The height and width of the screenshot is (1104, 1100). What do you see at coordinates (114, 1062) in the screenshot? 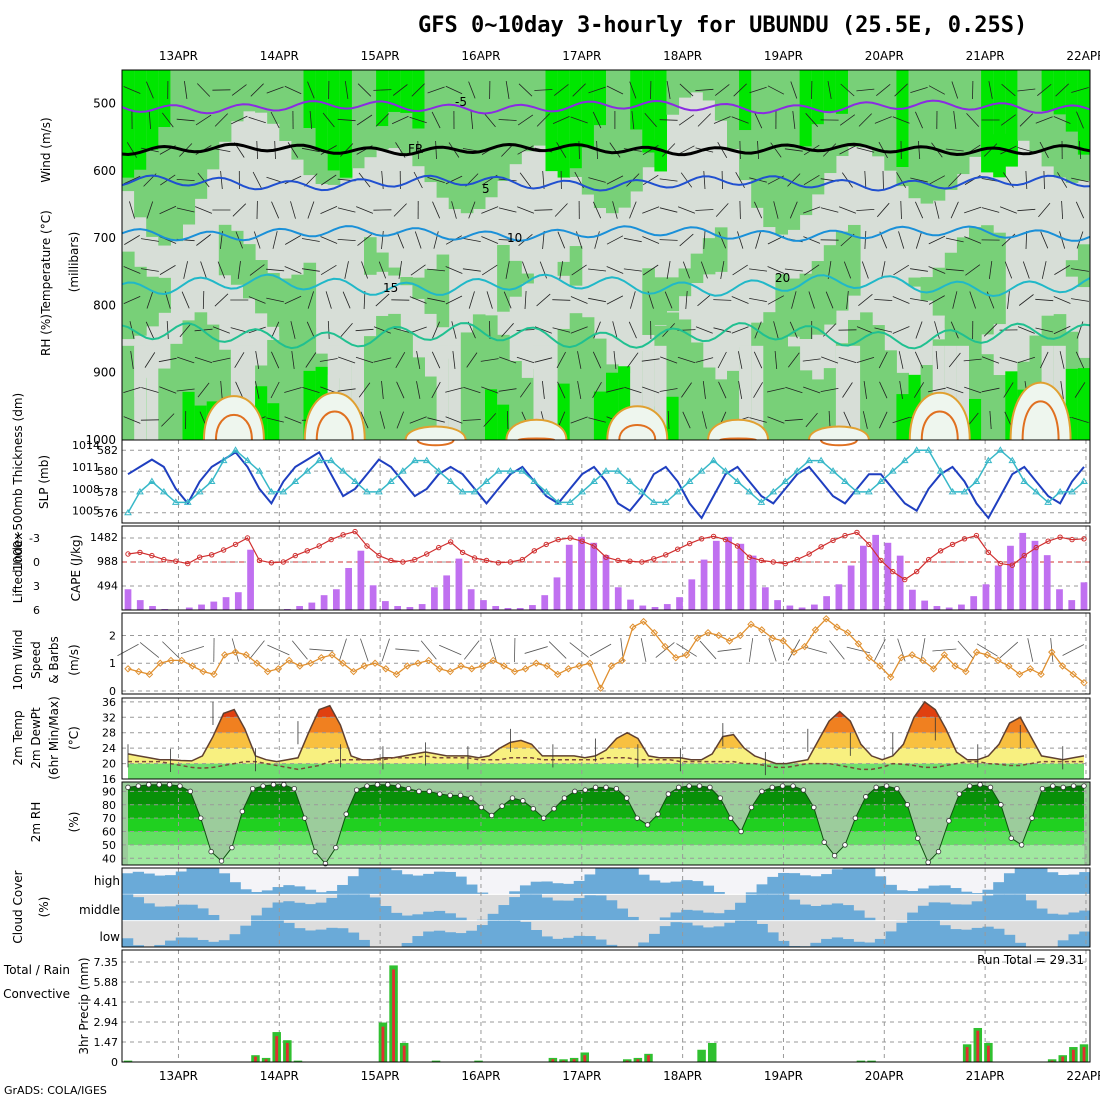
I see `precip-tick: 0` at bounding box center [114, 1062].